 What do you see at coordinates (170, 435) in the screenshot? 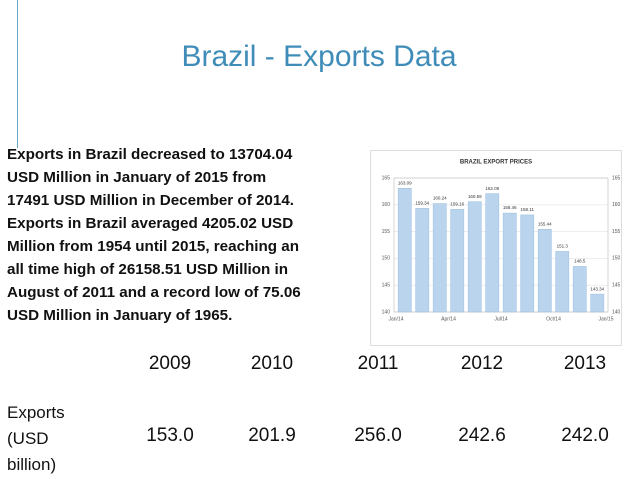
I see `table-value: 153.0` at bounding box center [170, 435].